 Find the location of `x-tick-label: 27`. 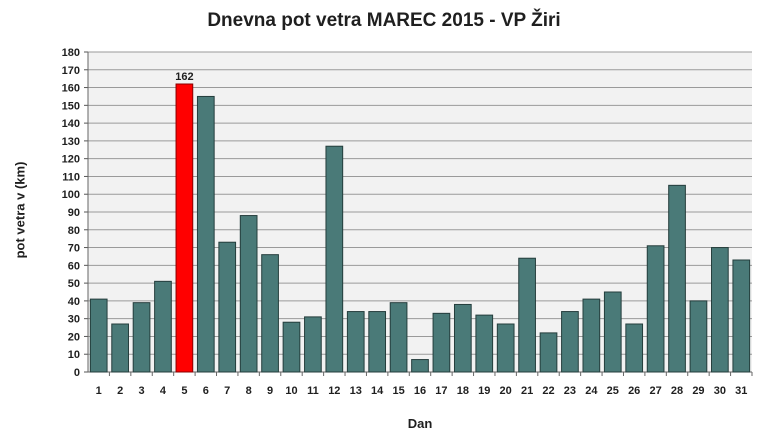

x-tick-label: 27 is located at coordinates (655, 391).